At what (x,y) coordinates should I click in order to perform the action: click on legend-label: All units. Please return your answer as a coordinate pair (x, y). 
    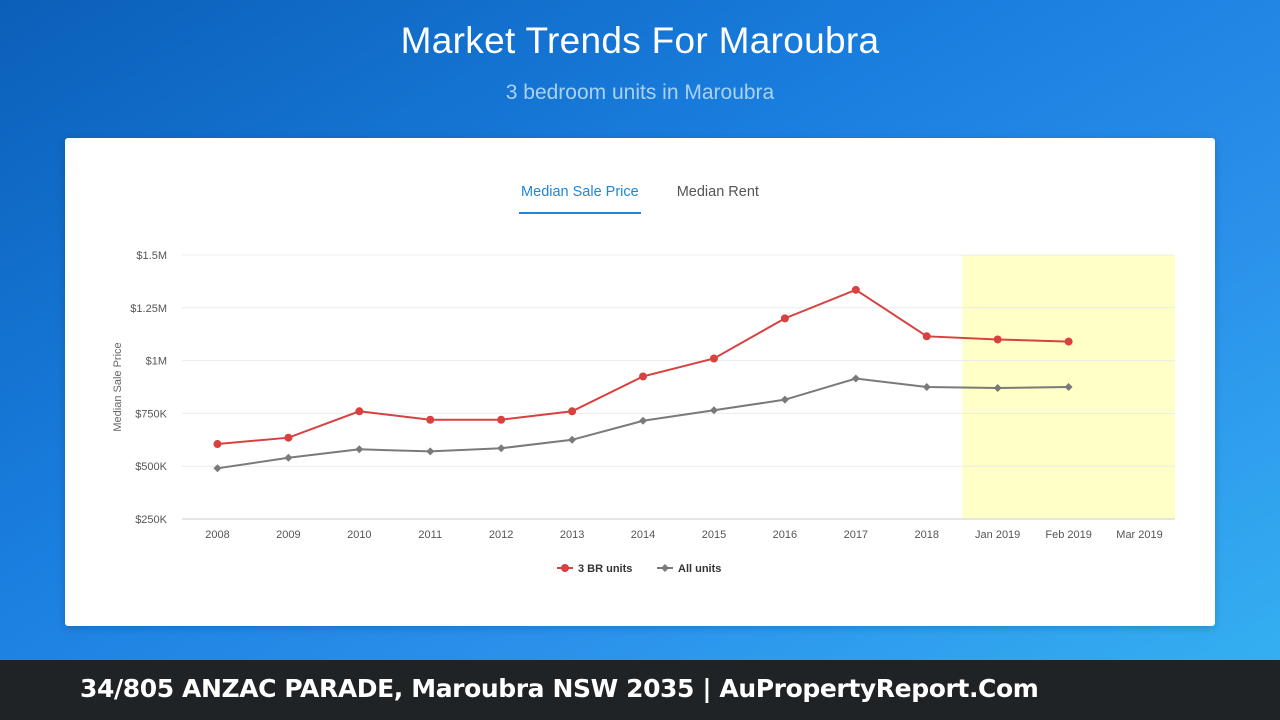
    Looking at the image, I should click on (699, 569).